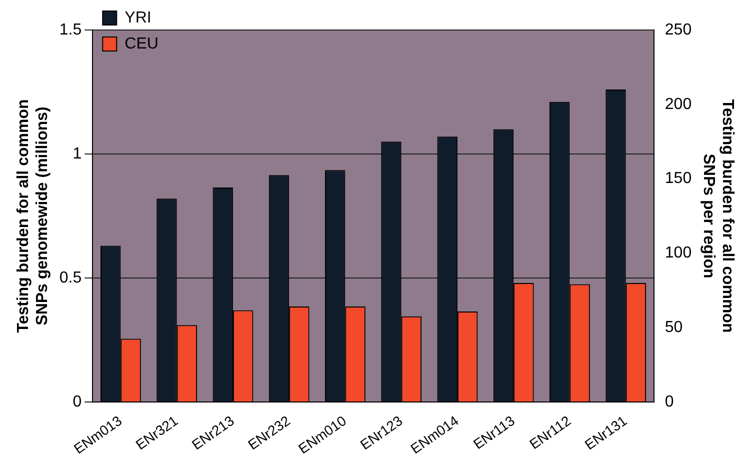 The height and width of the screenshot is (466, 751). What do you see at coordinates (141, 43) in the screenshot?
I see `legend-label: CEU` at bounding box center [141, 43].